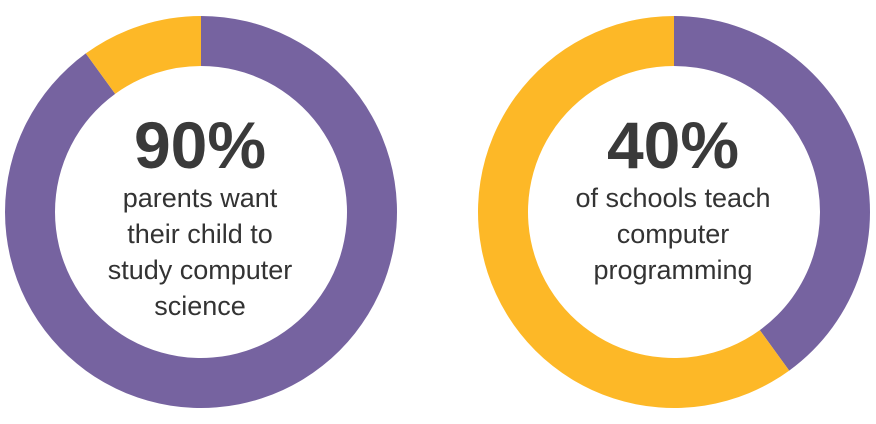 This screenshot has width=876, height=424. What do you see at coordinates (673, 270) in the screenshot?
I see `right-caption-line: programming` at bounding box center [673, 270].